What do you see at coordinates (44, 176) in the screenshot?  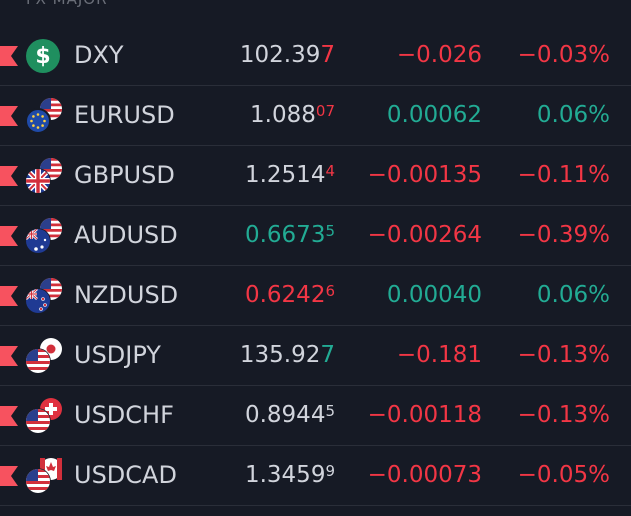 I see `gbp-usd-flags-icon` at bounding box center [44, 176].